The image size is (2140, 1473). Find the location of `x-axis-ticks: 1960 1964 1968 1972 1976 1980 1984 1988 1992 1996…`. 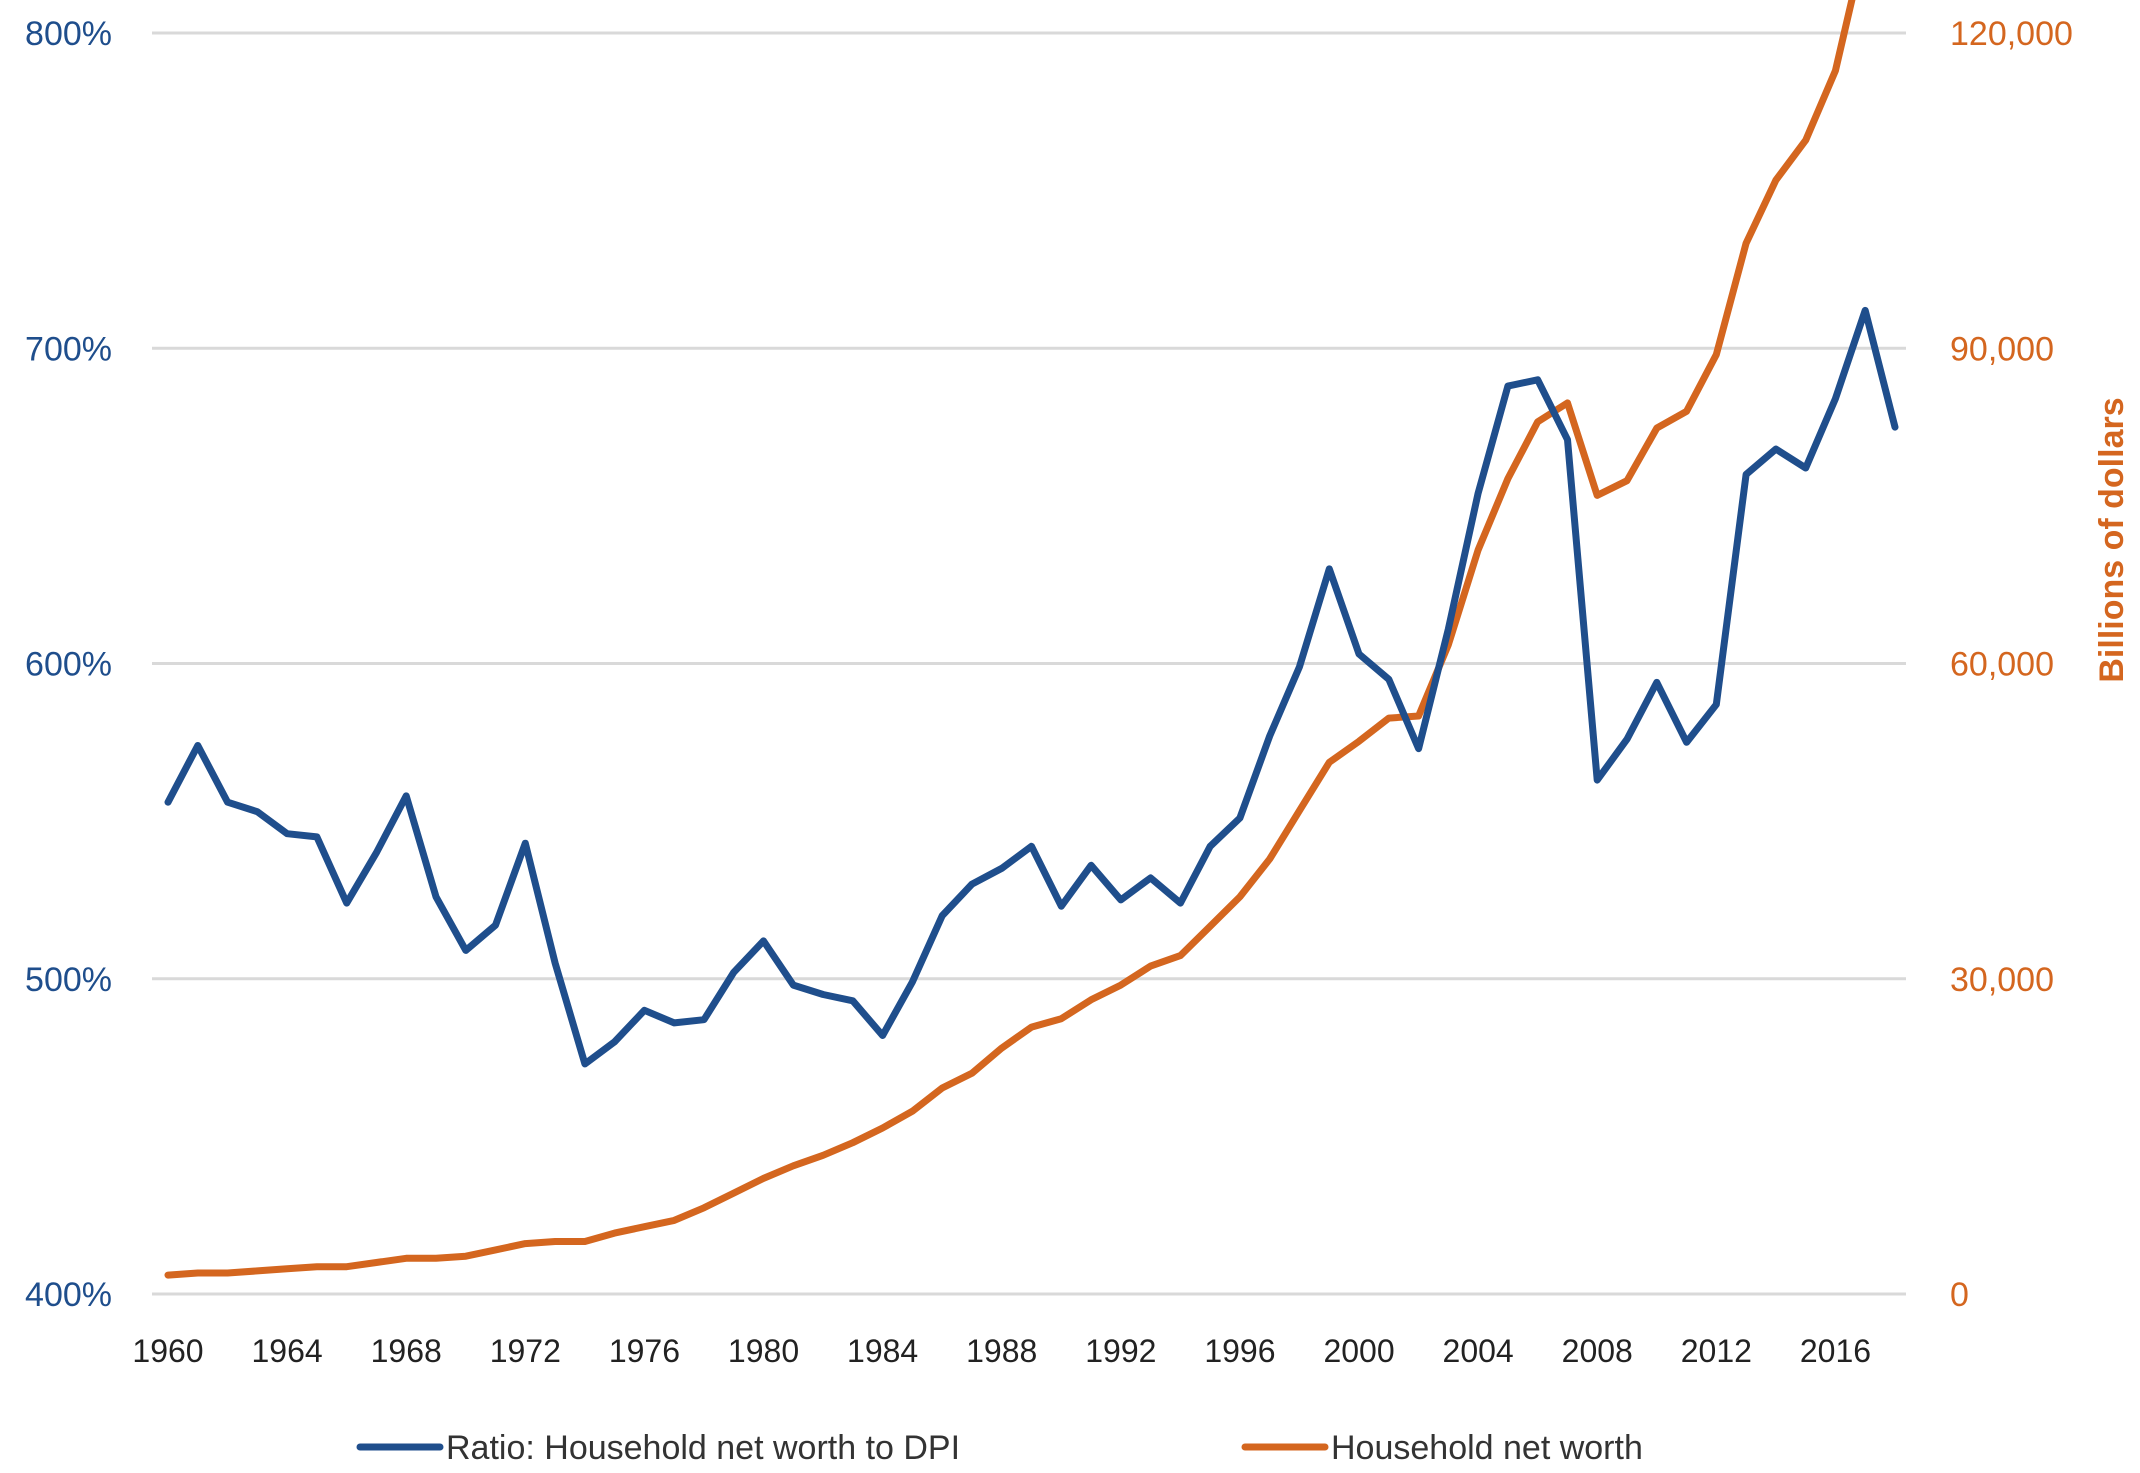

x-axis-ticks: 1960 1964 1968 1972 1976 1980 1984 1988 1992 1996… is located at coordinates (1001, 1351).